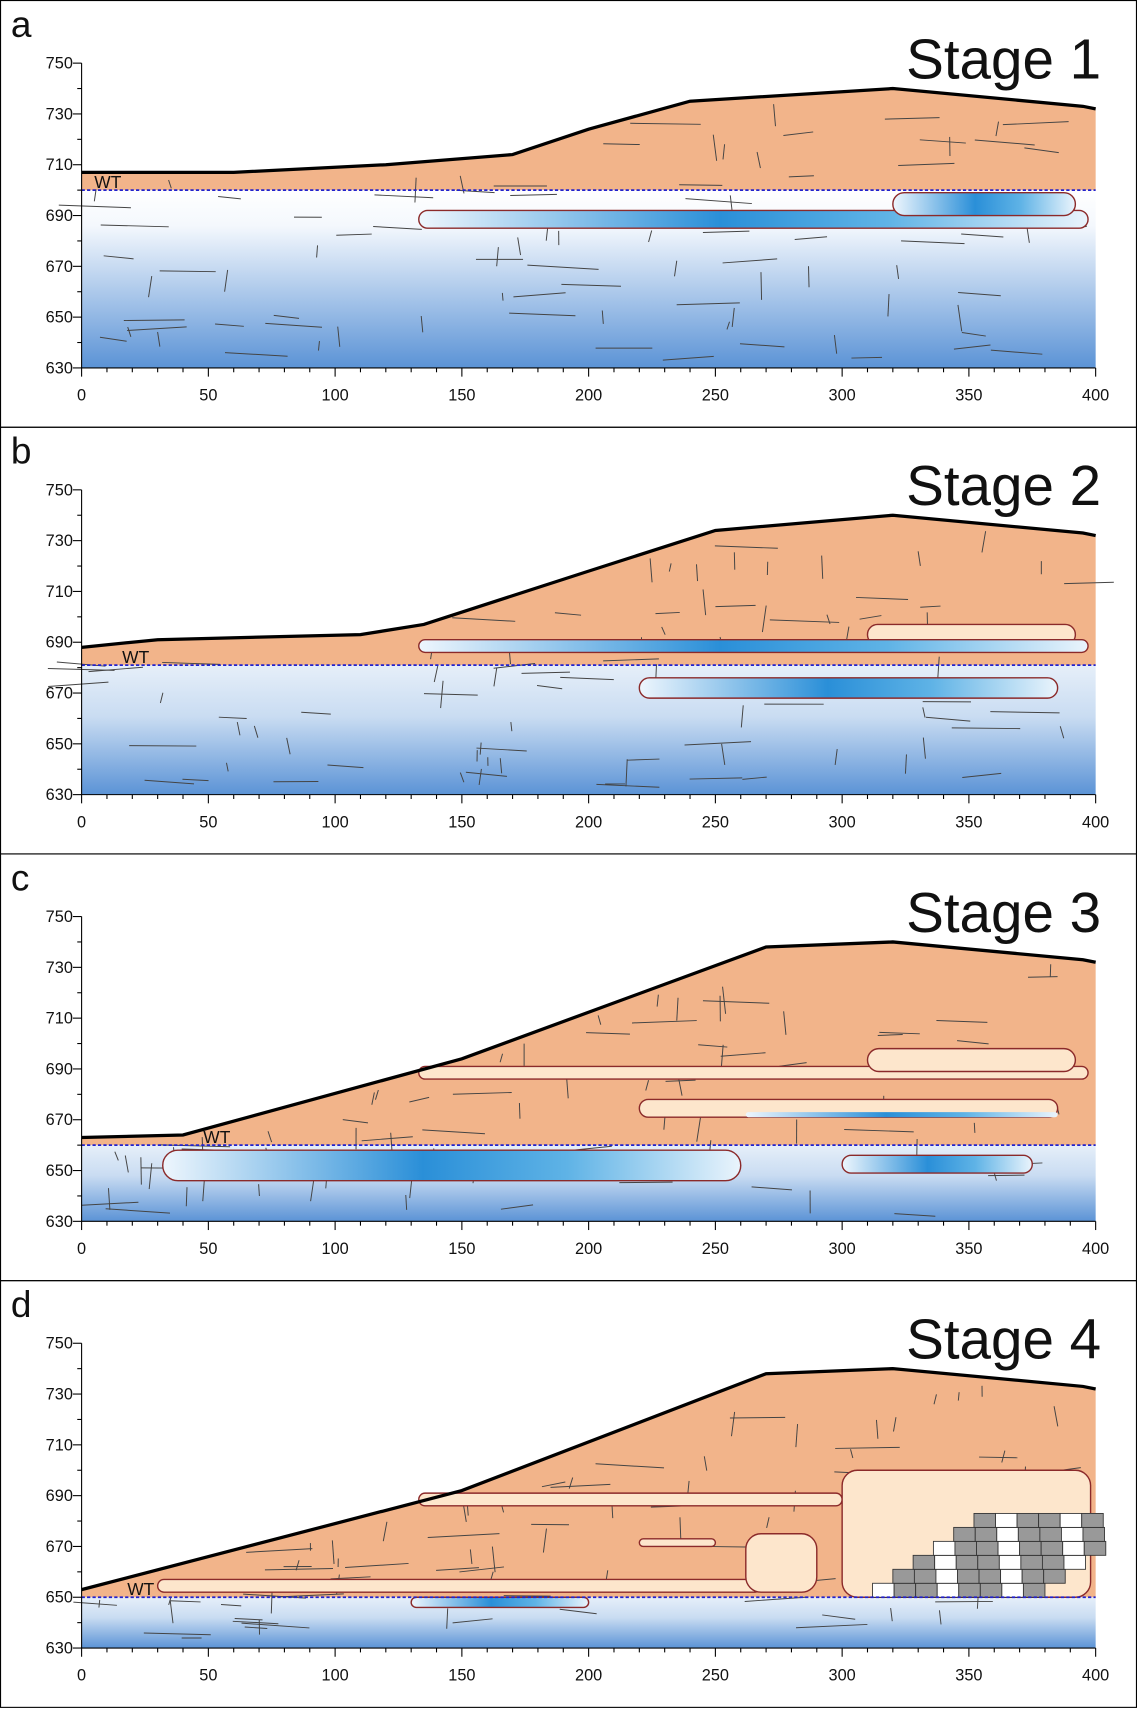 Image resolution: width=1137 pixels, height=1709 pixels. I want to click on water-table-label: WT, so click(107, 182).